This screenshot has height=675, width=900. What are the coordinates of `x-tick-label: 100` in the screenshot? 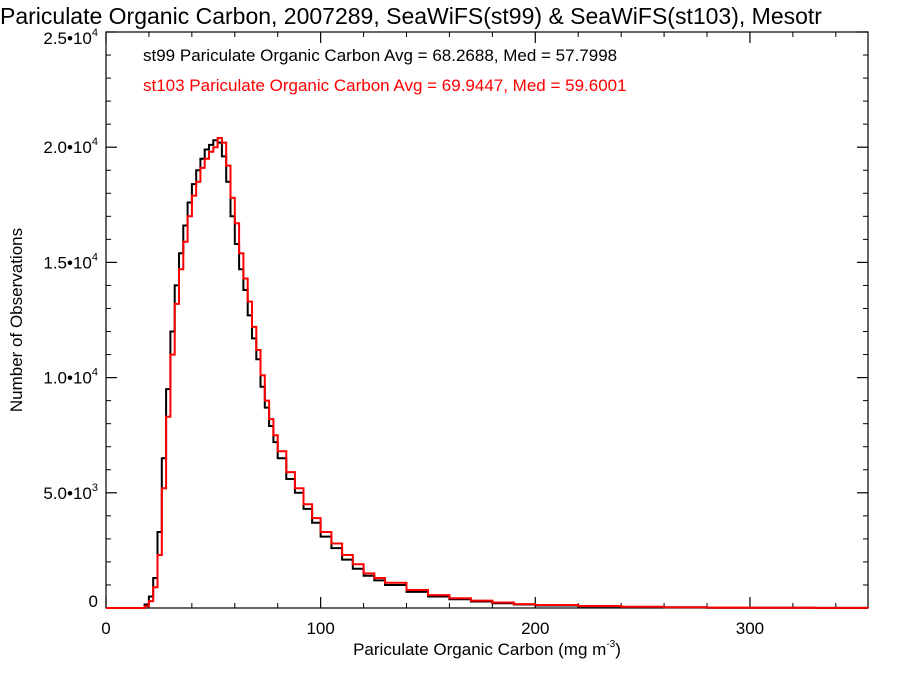 It's located at (320, 628).